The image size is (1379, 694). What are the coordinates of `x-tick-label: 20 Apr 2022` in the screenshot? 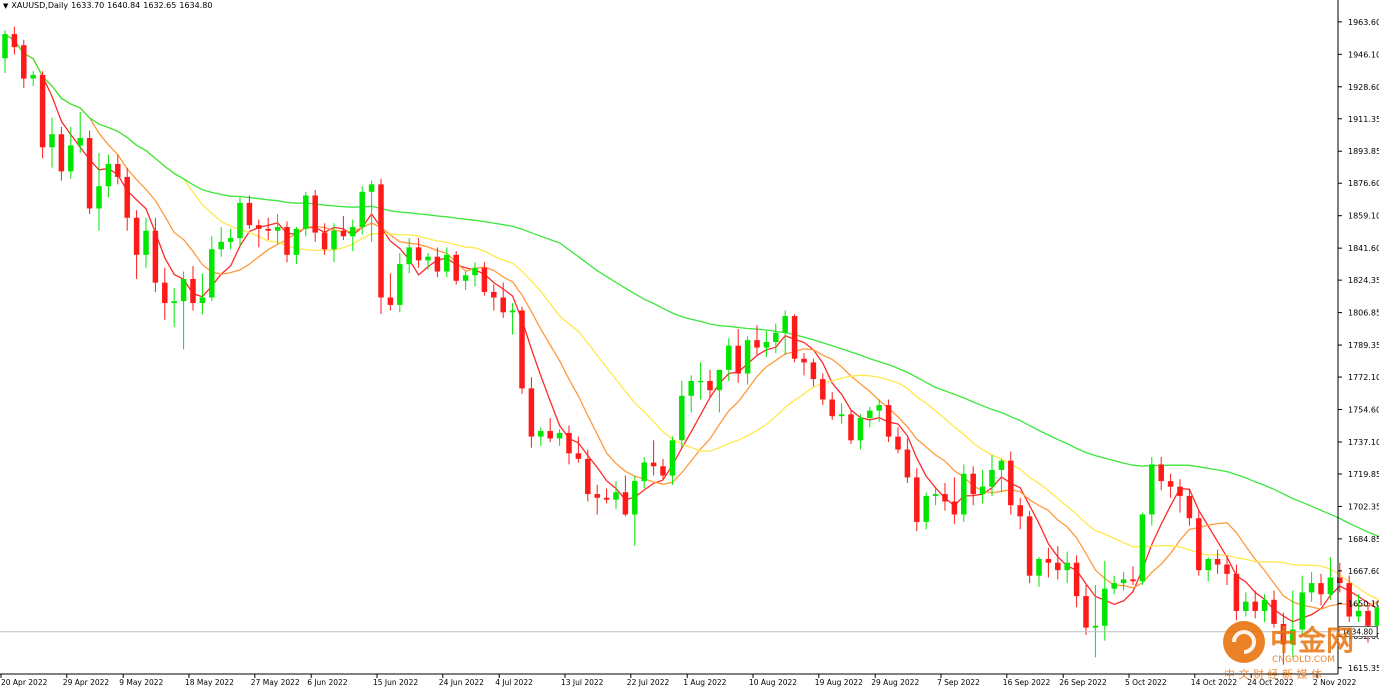 It's located at (24, 682).